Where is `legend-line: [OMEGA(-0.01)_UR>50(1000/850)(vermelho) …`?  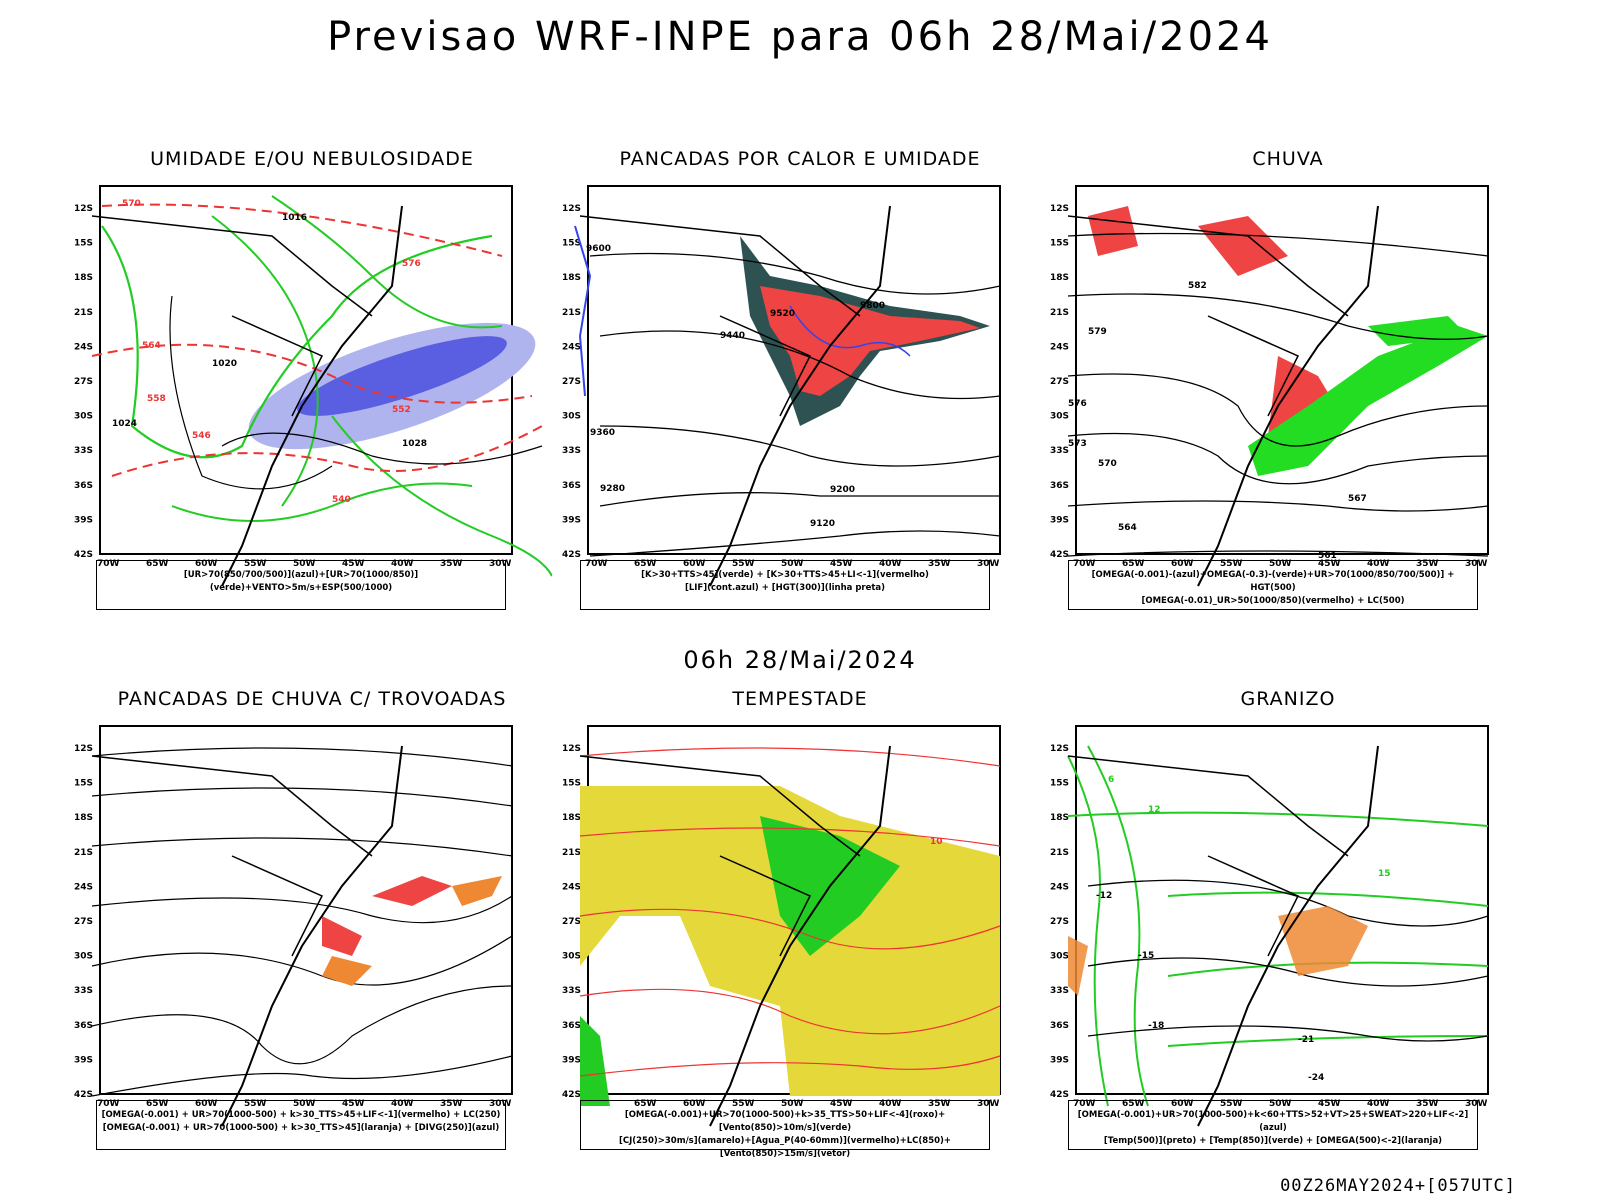
legend-line: [OMEGA(-0.01)_UR>50(1000/850)(vermelho) … is located at coordinates (1273, 601).